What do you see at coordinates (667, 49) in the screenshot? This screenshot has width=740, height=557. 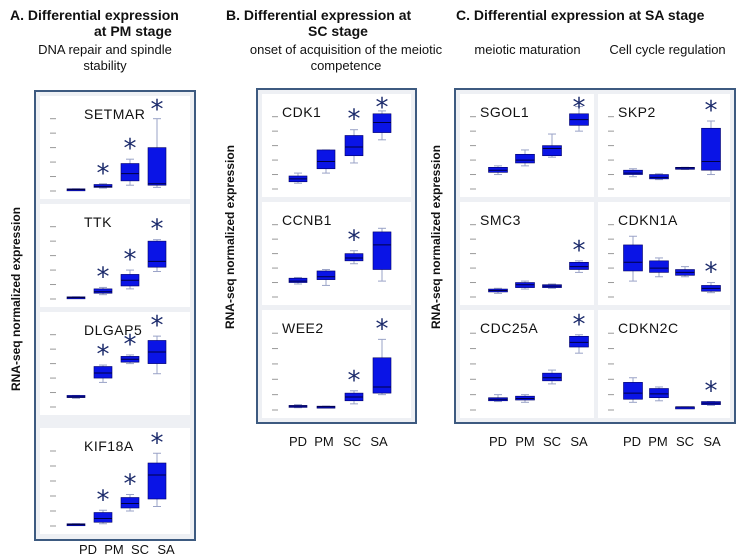 I see `panel-c-subtitle-right: Cell cycle regulation` at bounding box center [667, 49].